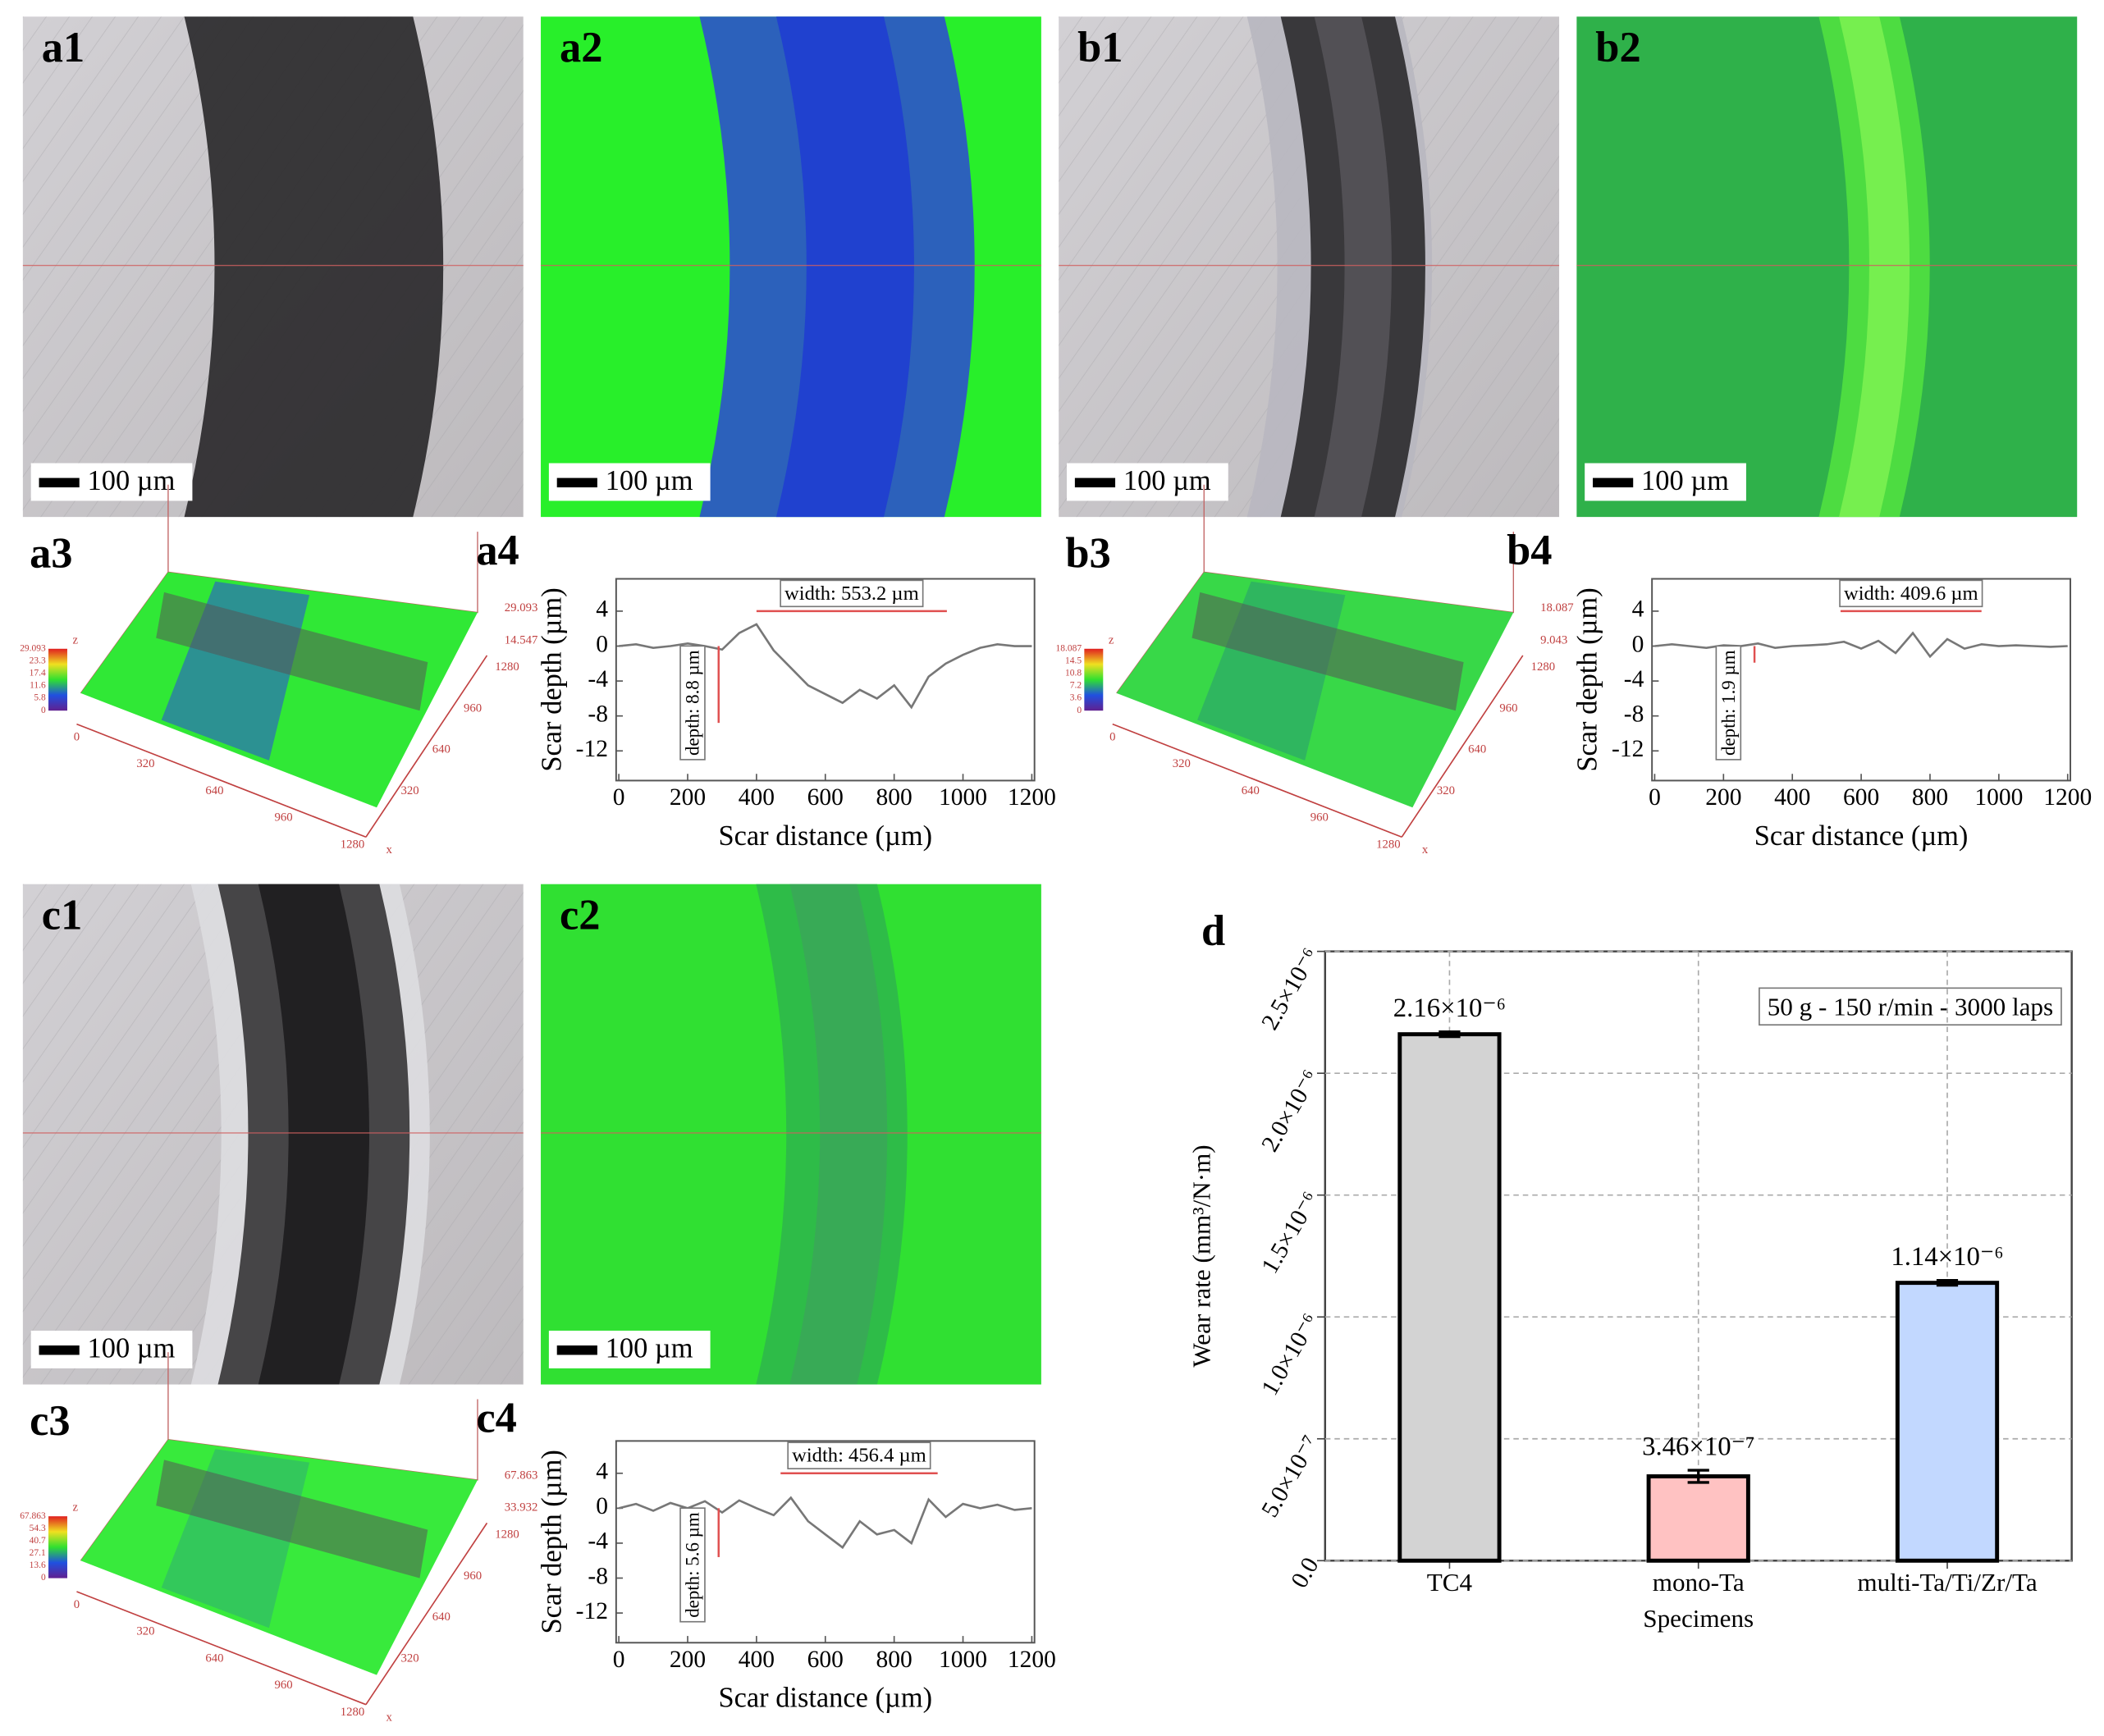 The height and width of the screenshot is (1736, 2104). Describe the element at coordinates (1861, 645) in the screenshot. I see `profile-line` at that location.